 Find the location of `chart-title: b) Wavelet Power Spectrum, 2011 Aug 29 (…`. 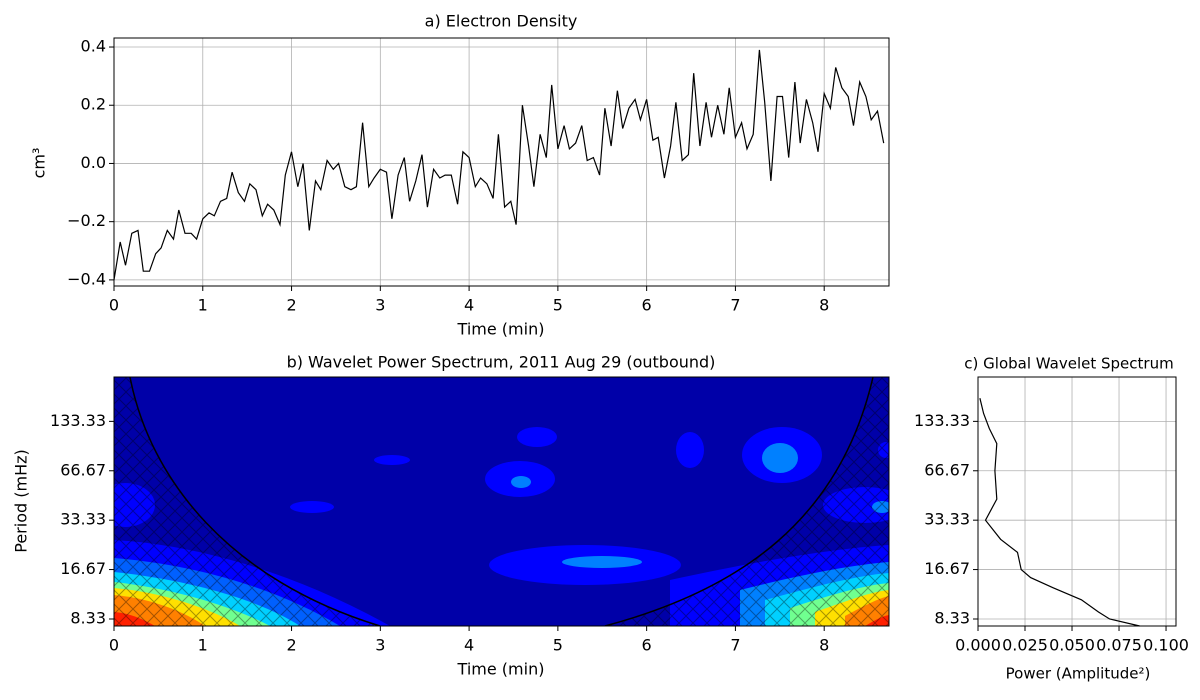

chart-title: b) Wavelet Power Spectrum, 2011 Aug 29 (… is located at coordinates (501, 362).